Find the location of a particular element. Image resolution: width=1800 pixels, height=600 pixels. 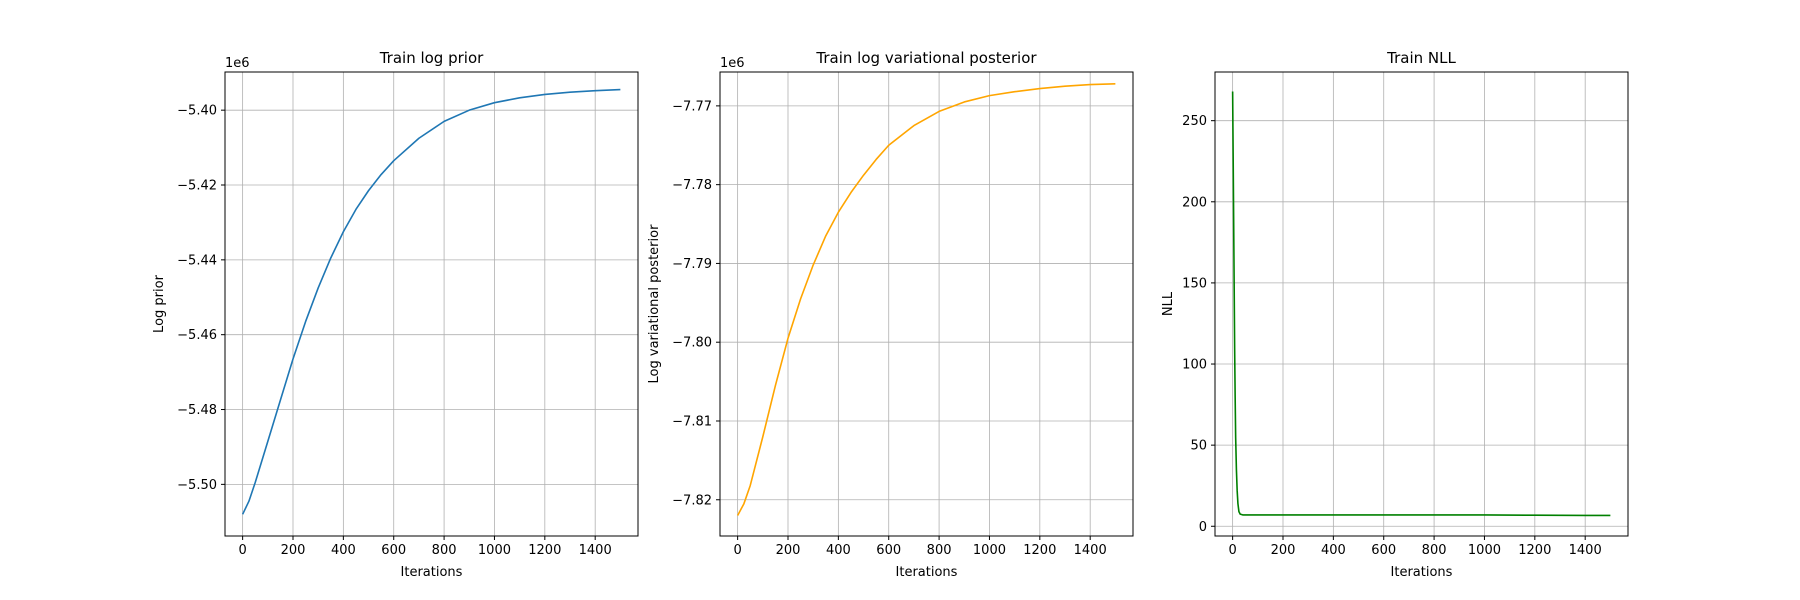

y-tick-label: −7.80 is located at coordinates (692, 343).